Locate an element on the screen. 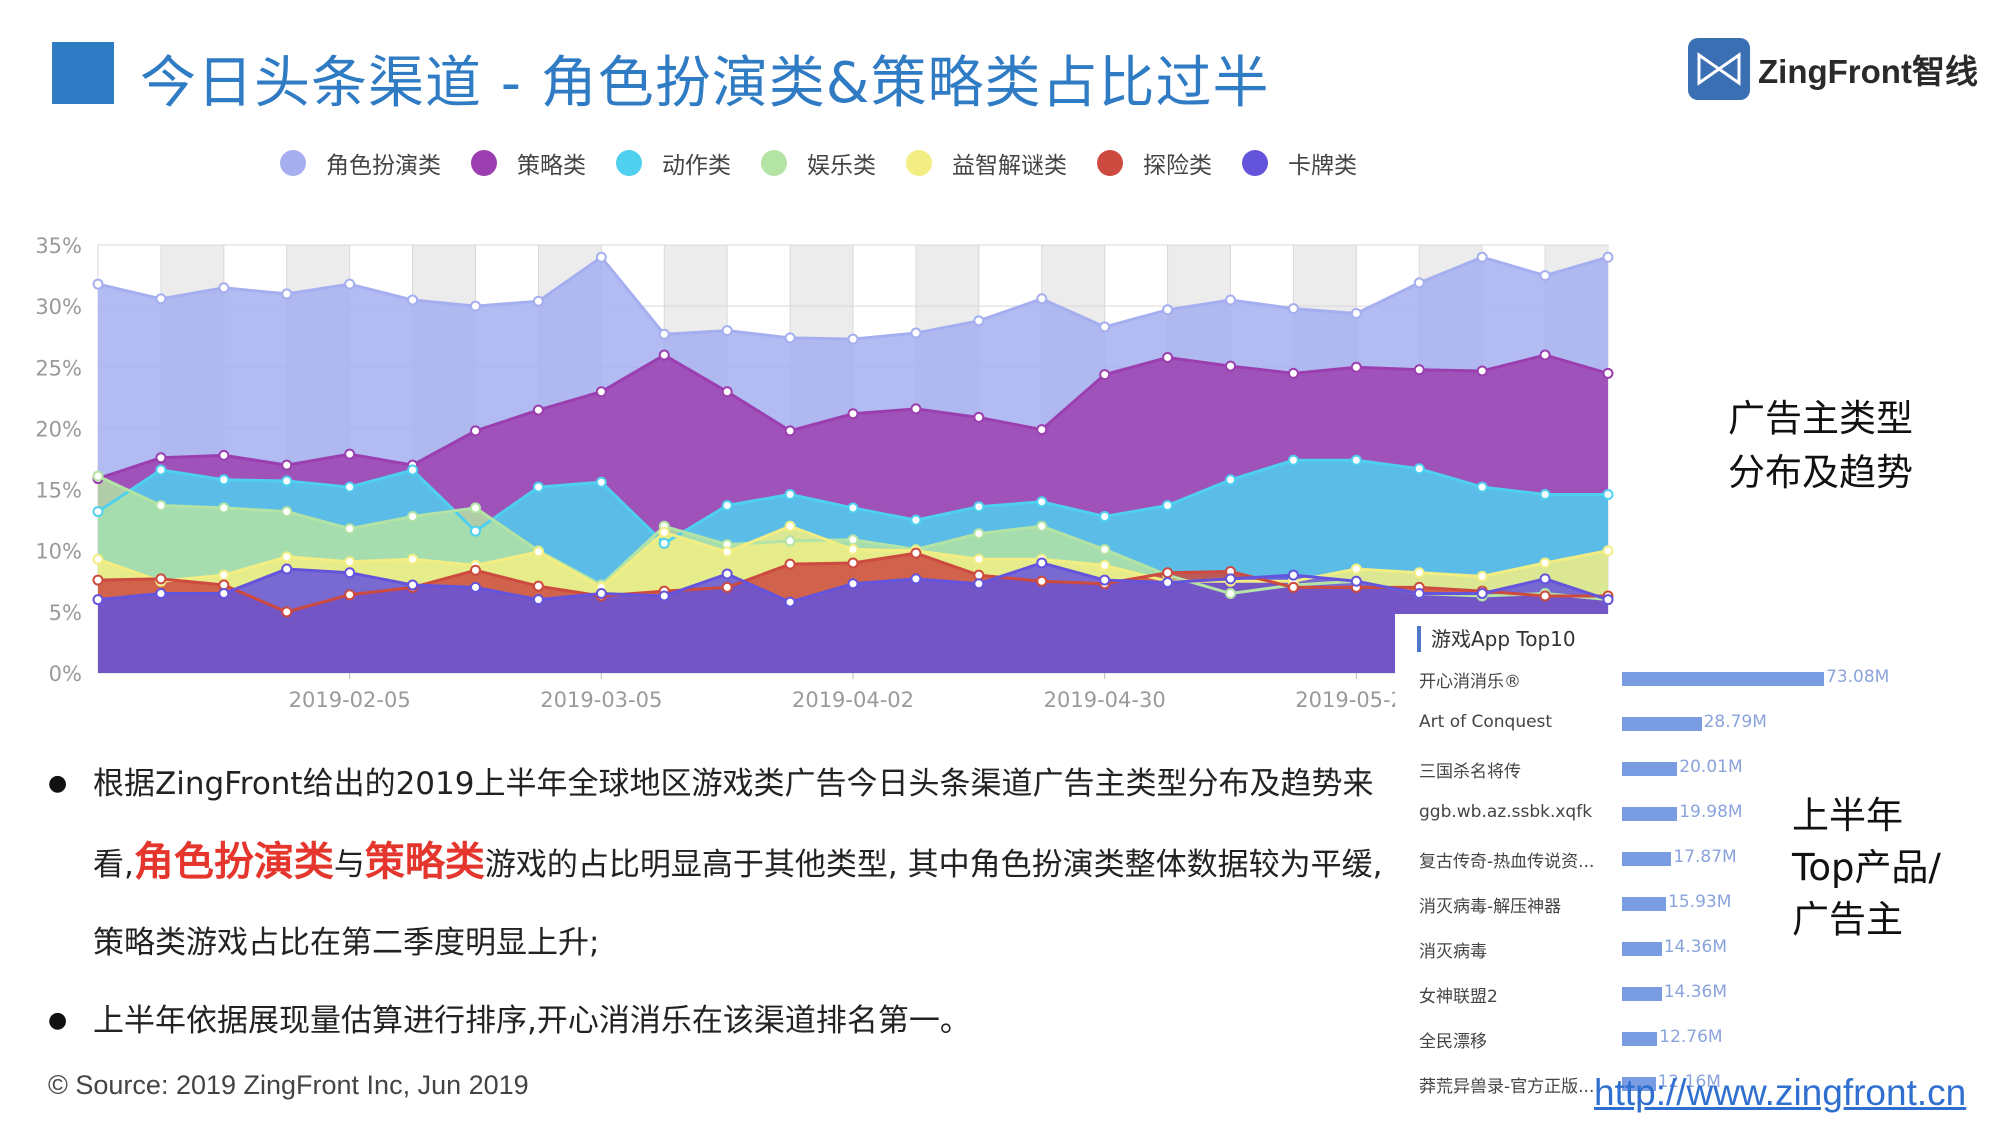  brand-name: ZingFront智线 is located at coordinates (1868, 71).